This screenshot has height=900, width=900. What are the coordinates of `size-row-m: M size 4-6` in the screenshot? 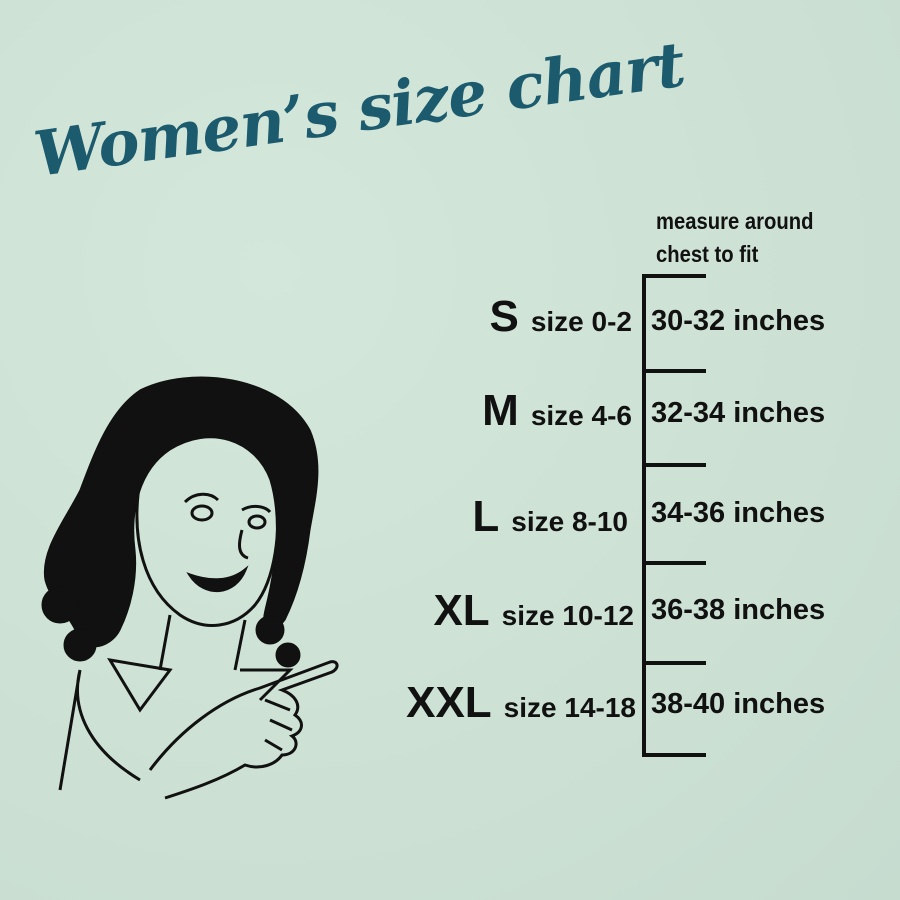 It's located at (557, 411).